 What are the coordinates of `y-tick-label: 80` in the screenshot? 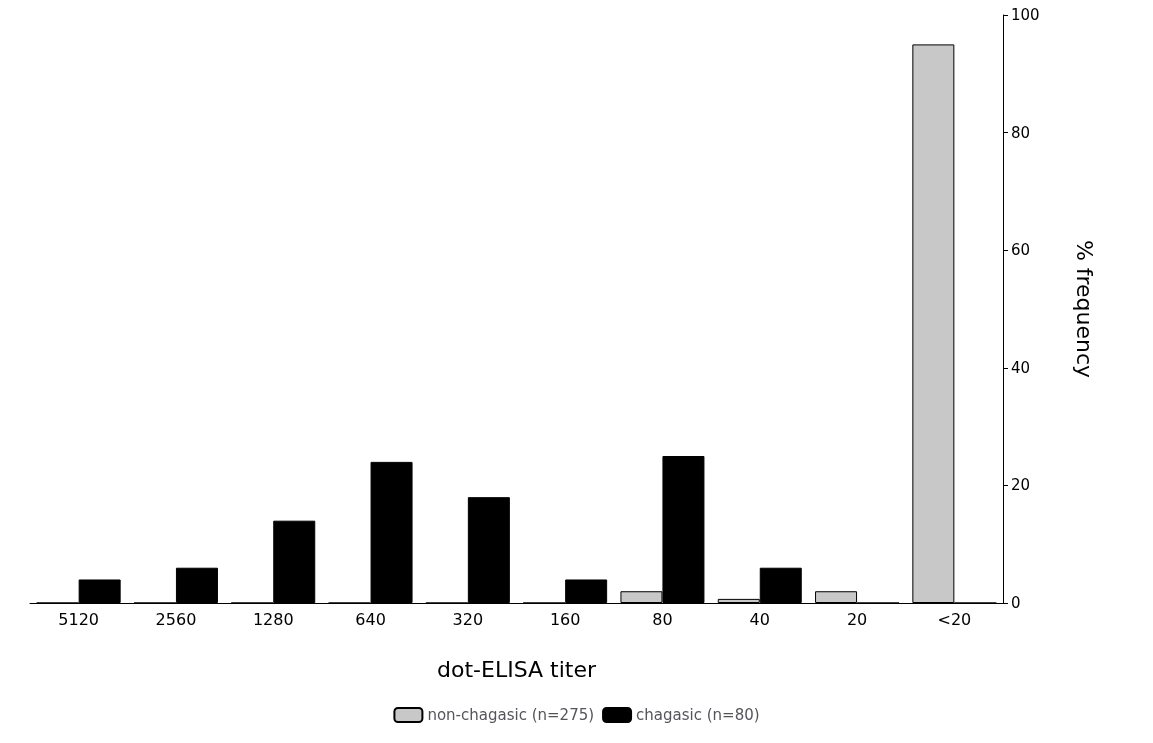 It's located at (1021, 132).